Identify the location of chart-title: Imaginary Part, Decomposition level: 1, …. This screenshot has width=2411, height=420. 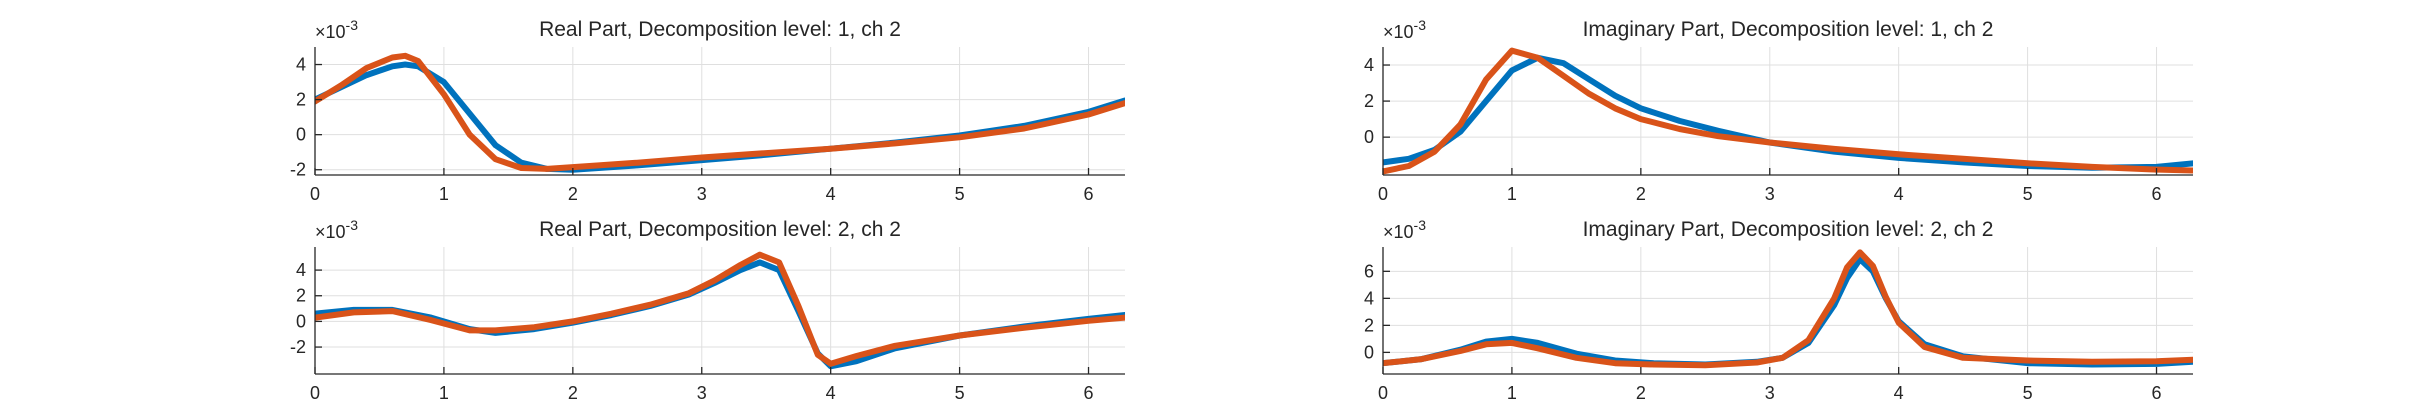
(1788, 29).